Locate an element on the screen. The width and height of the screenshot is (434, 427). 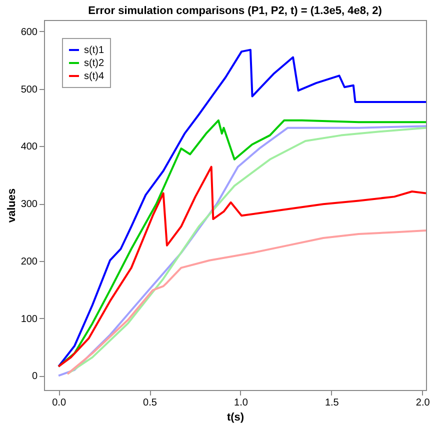
chart-title: Error simulation comparisons (P1, P2, t) = (1.3e5, 4e8, 2) is located at coordinates (235, 11).